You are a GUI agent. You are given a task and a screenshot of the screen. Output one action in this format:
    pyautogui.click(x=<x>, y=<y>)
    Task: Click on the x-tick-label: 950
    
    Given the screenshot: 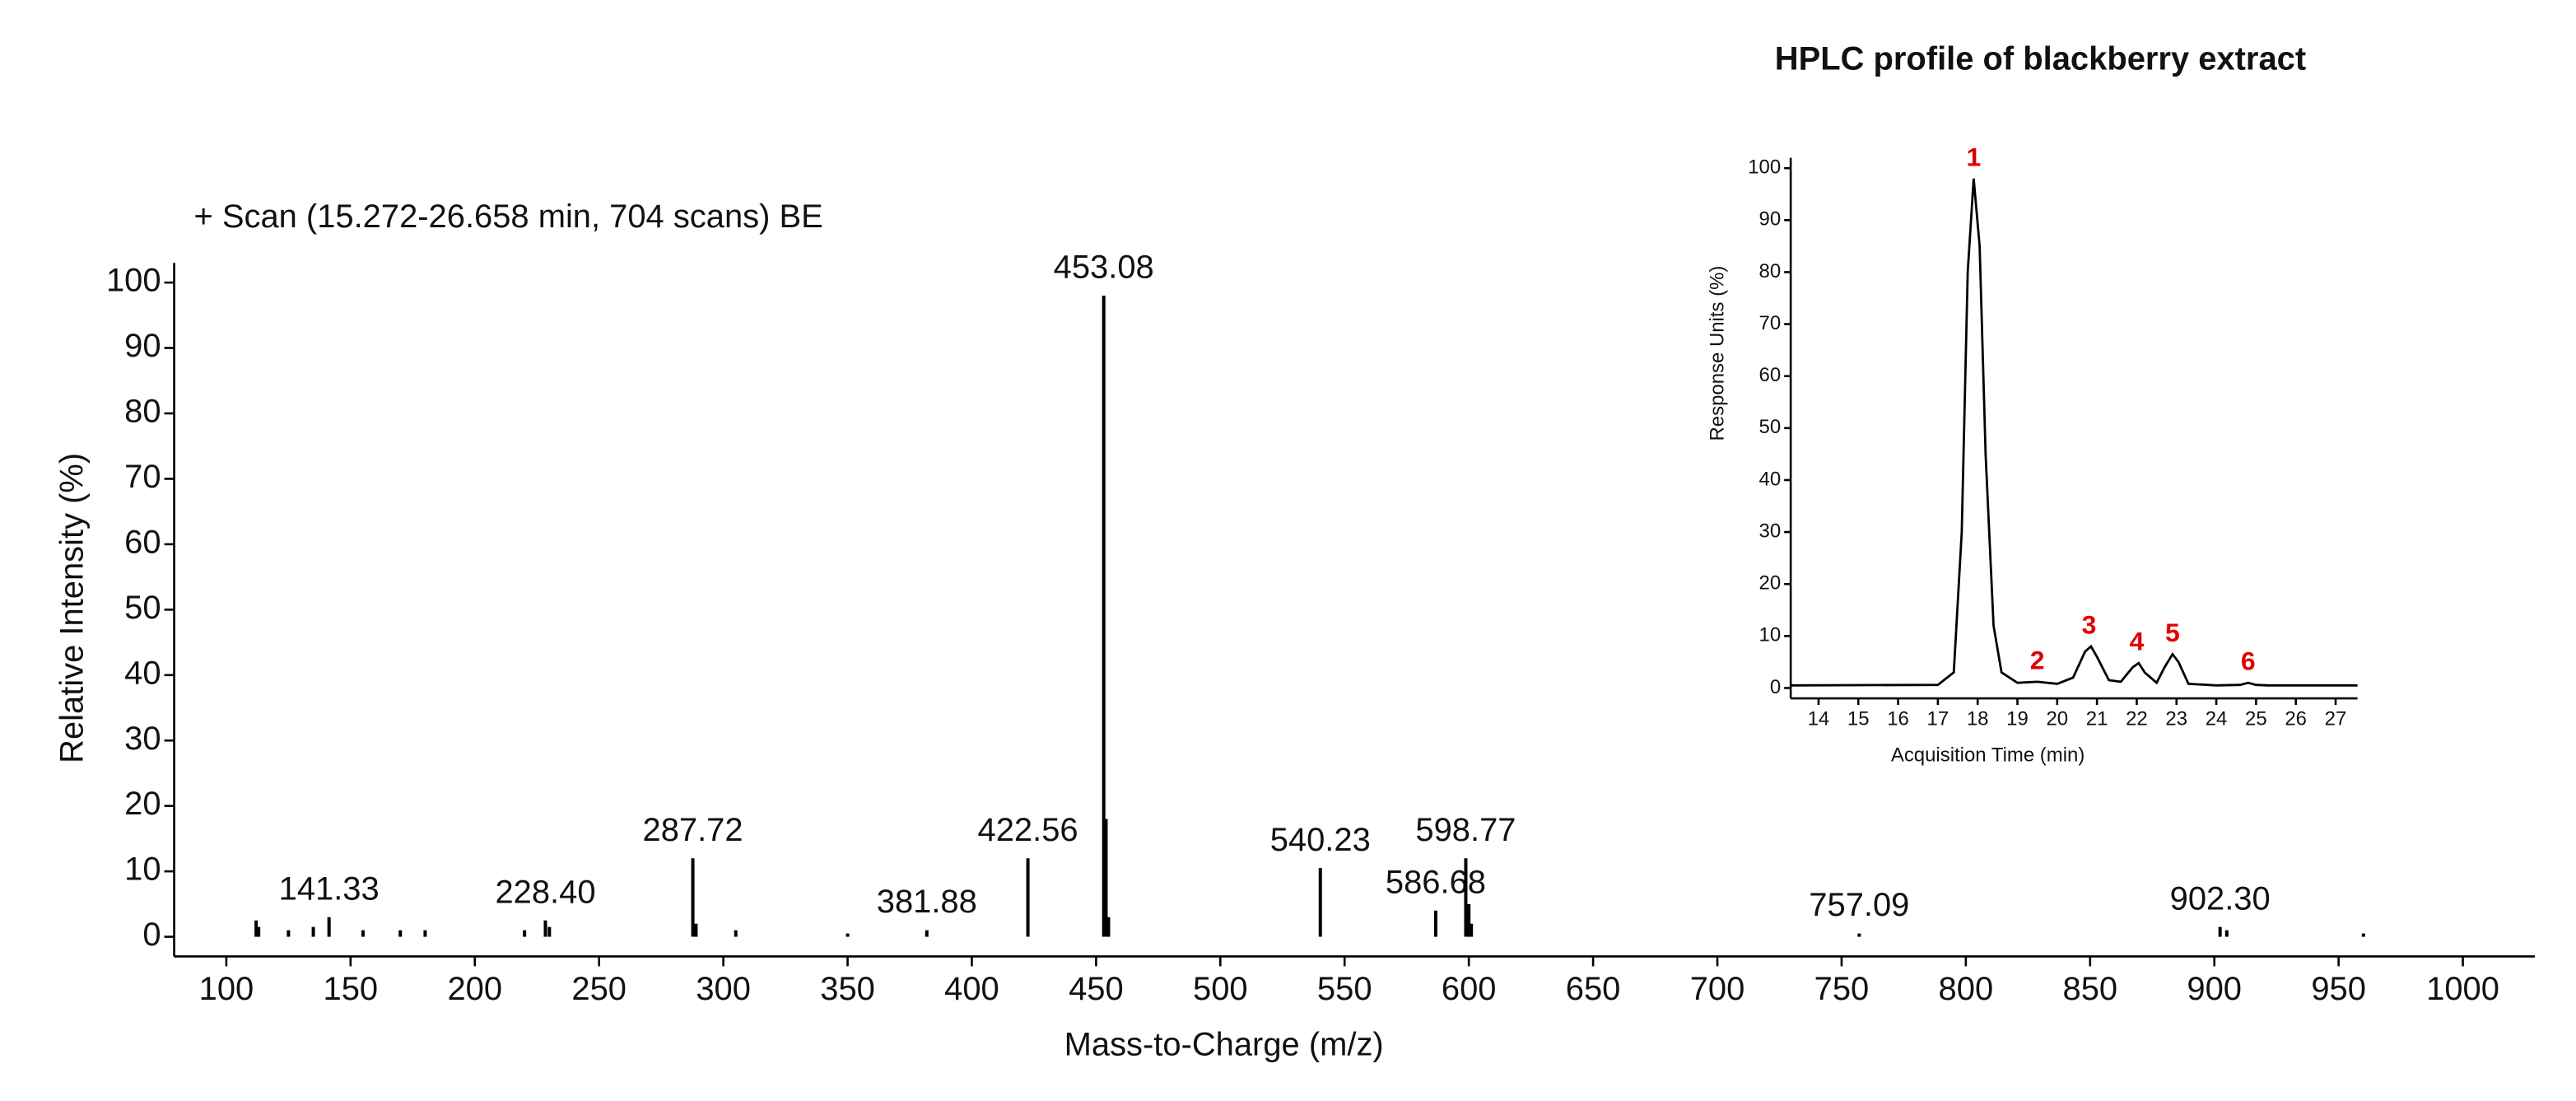 What is the action you would take?
    pyautogui.click(x=2338, y=989)
    